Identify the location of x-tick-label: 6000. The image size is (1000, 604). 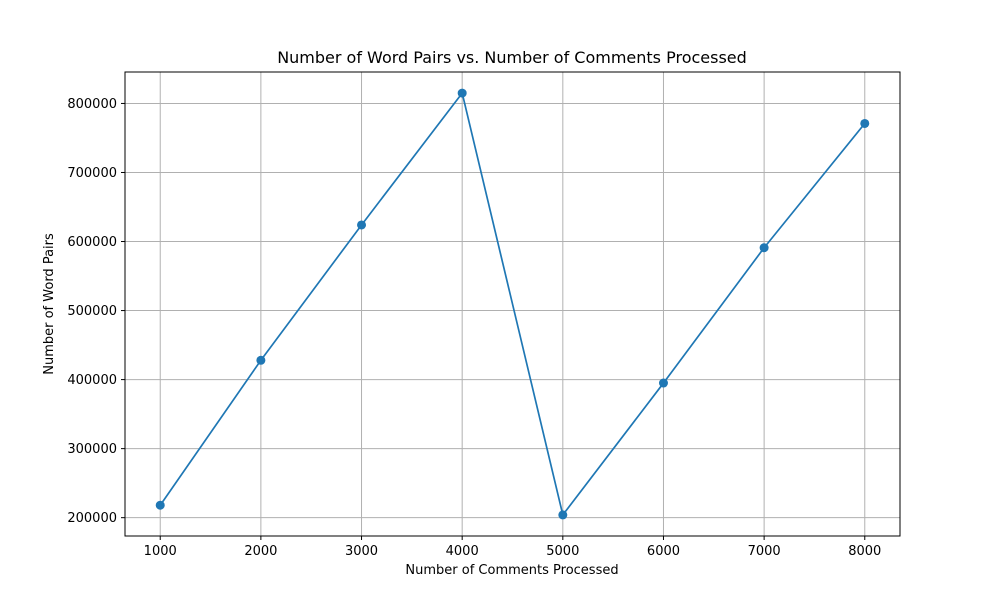
(663, 551).